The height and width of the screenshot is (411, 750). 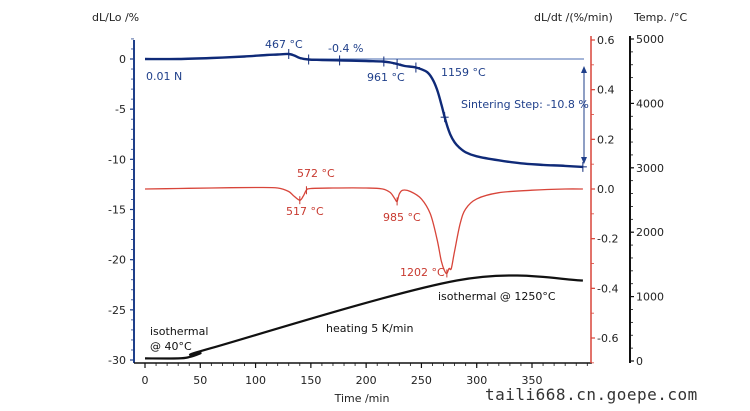 What do you see at coordinates (310, 380) in the screenshot?
I see `x-tick-label: 150` at bounding box center [310, 380].